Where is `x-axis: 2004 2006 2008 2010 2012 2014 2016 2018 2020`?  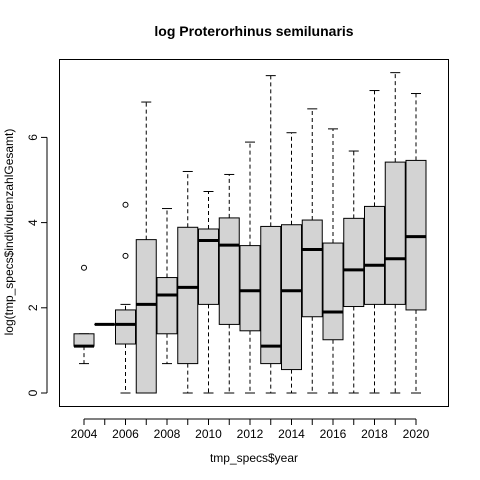
x-axis: 2004 2006 2008 2010 2012 2014 2016 2018 2020 is located at coordinates (250, 429).